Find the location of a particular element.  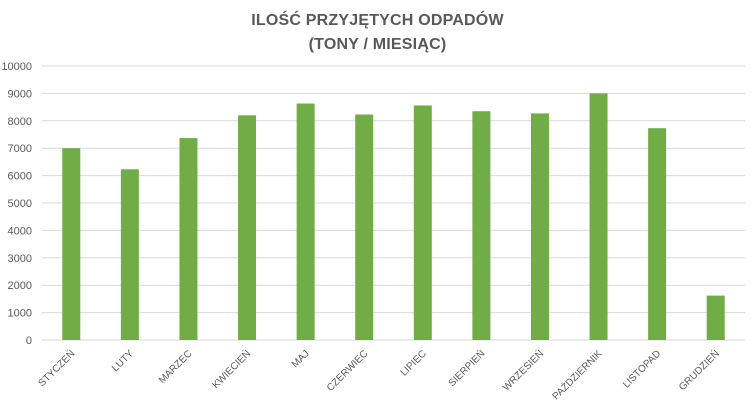

x-tick-label: KWIECIEŃ is located at coordinates (231, 369).